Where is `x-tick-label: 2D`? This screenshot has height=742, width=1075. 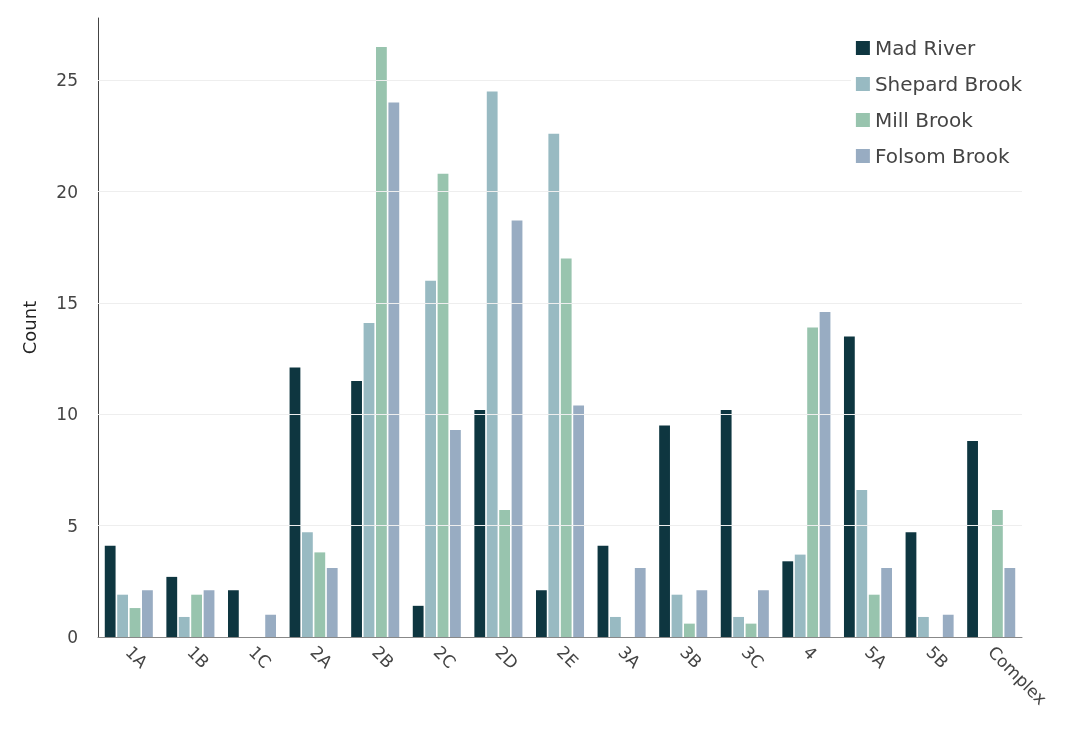 x-tick-label: 2D is located at coordinates (507, 657).